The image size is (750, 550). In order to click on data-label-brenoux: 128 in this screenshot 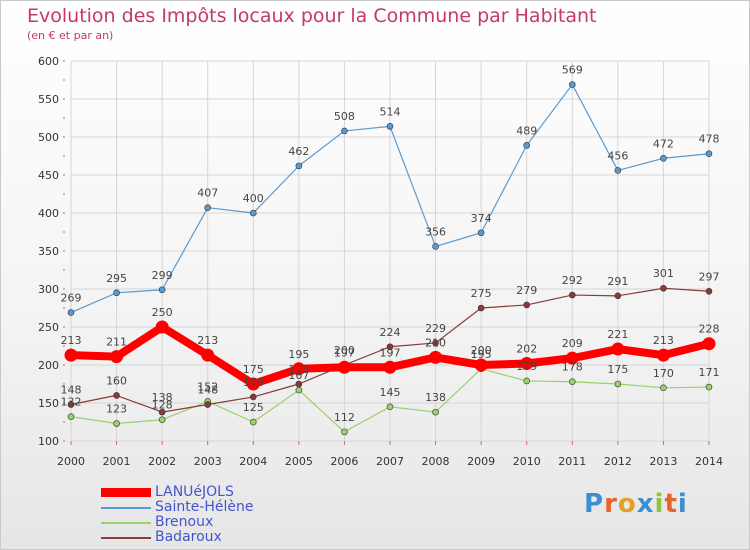, I will do `click(162, 405)`.